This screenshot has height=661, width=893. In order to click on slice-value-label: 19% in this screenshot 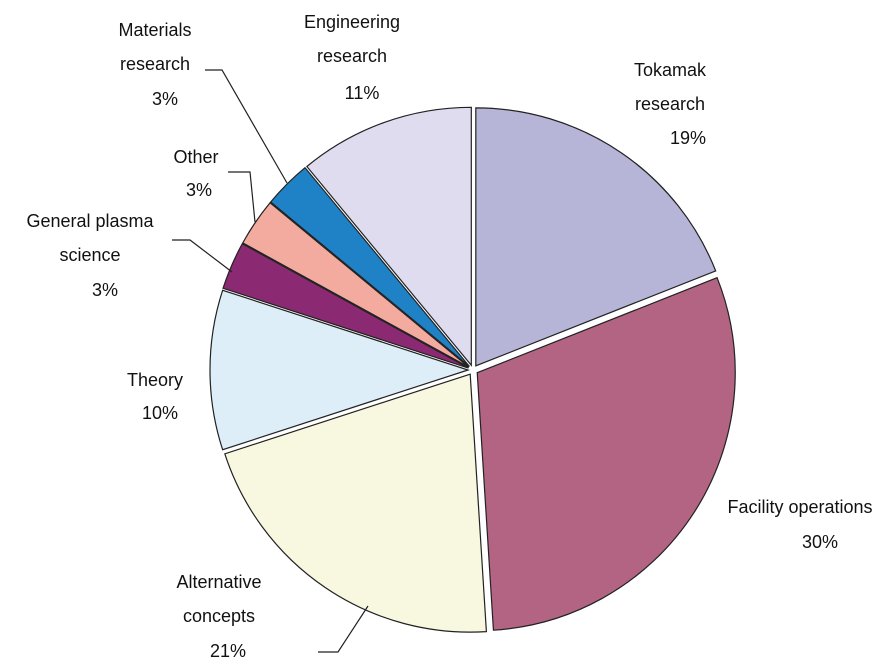, I will do `click(688, 138)`.